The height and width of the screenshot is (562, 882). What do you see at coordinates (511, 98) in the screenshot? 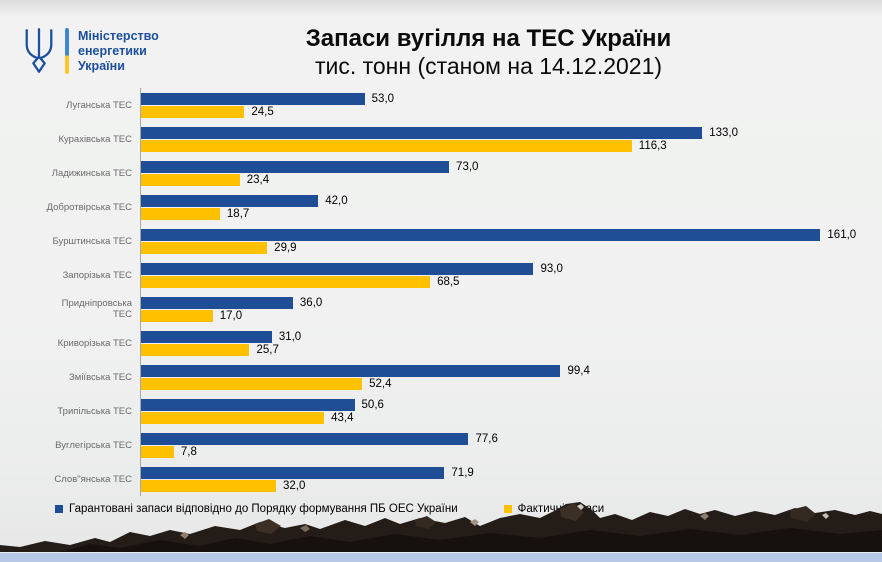
I see `bar-line: 53,0` at bounding box center [511, 98].